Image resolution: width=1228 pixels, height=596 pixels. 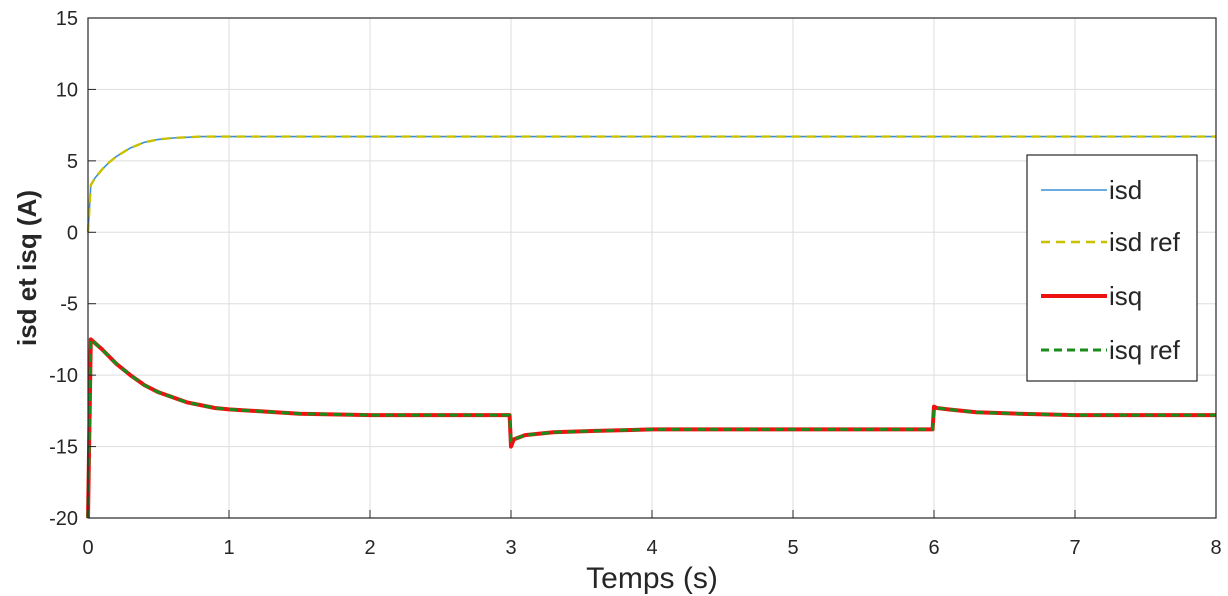 What do you see at coordinates (1145, 350) in the screenshot?
I see `legend-label: isq ref` at bounding box center [1145, 350].